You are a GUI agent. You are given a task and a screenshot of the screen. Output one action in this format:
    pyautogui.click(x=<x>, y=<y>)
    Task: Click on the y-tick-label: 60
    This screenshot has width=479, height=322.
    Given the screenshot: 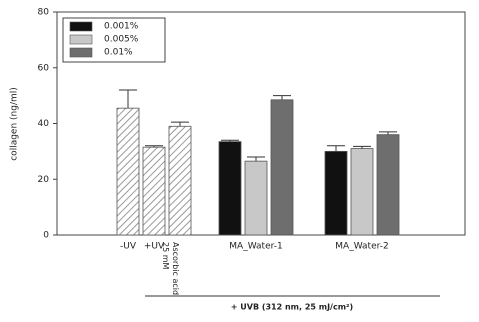 What is the action you would take?
    pyautogui.click(x=44, y=68)
    